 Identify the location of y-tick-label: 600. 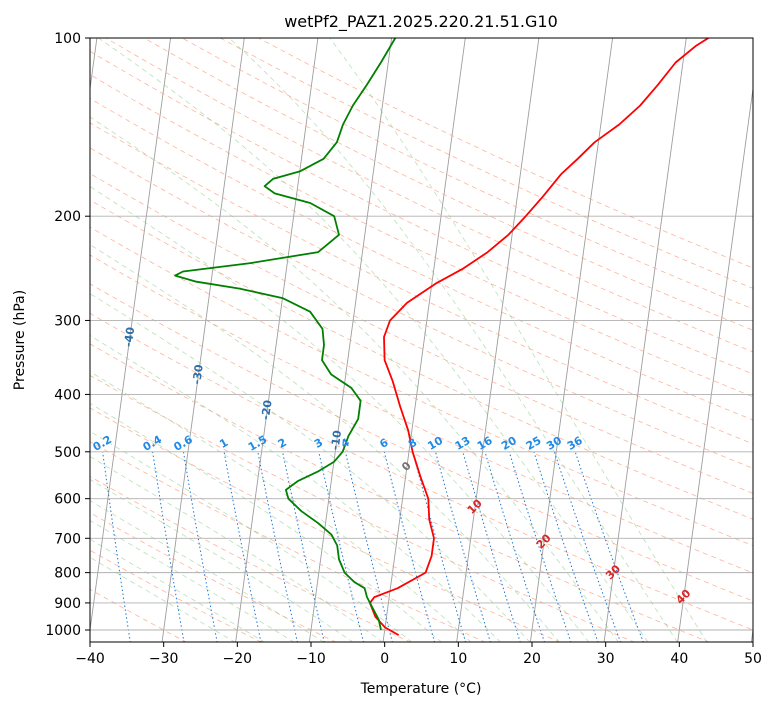
(67, 500).